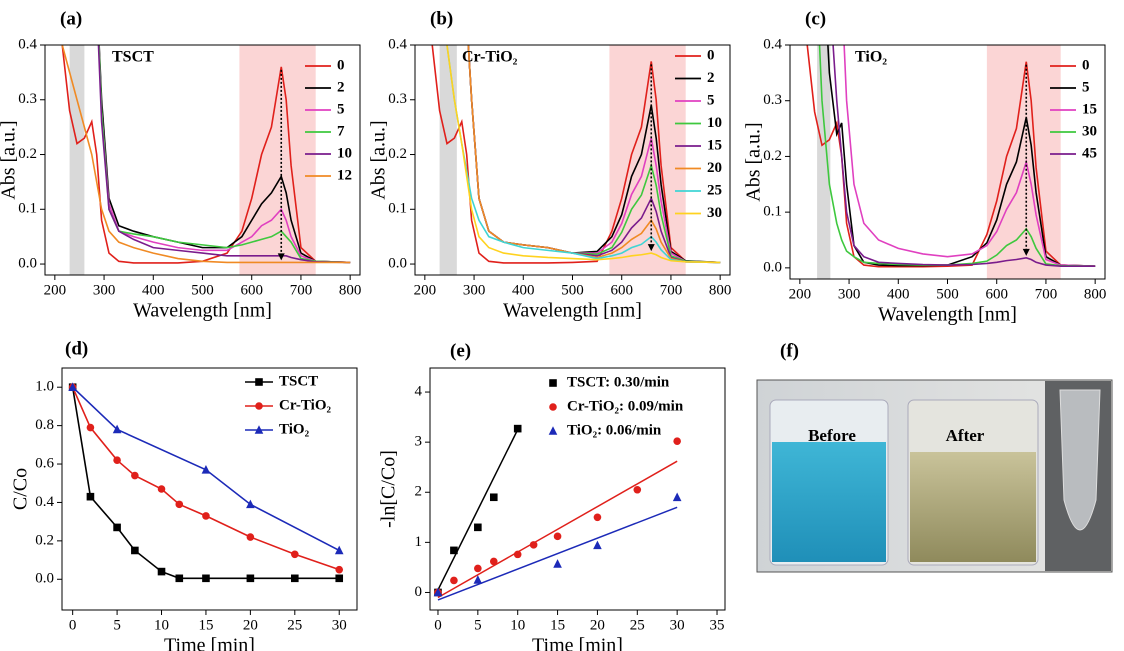 This screenshot has height=651, width=1124. Describe the element at coordinates (202, 311) in the screenshot. I see `x-axis-label: Wavelength [nm]` at that location.